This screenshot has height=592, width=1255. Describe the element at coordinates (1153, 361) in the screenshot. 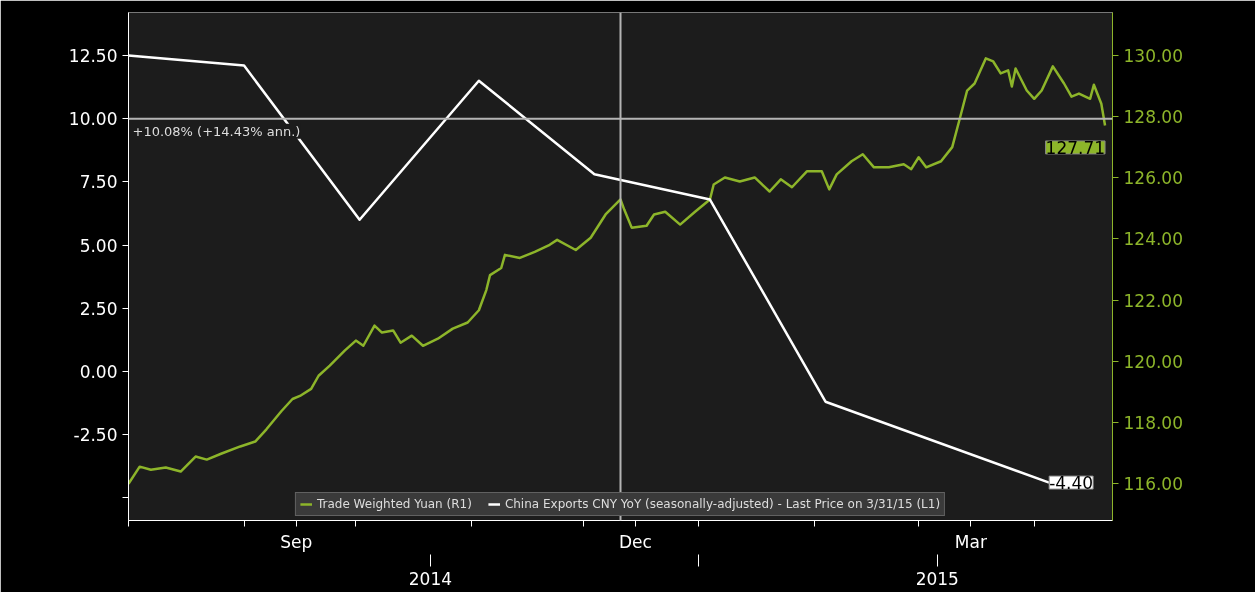

I see `y2-tick-label: 120.00` at that location.